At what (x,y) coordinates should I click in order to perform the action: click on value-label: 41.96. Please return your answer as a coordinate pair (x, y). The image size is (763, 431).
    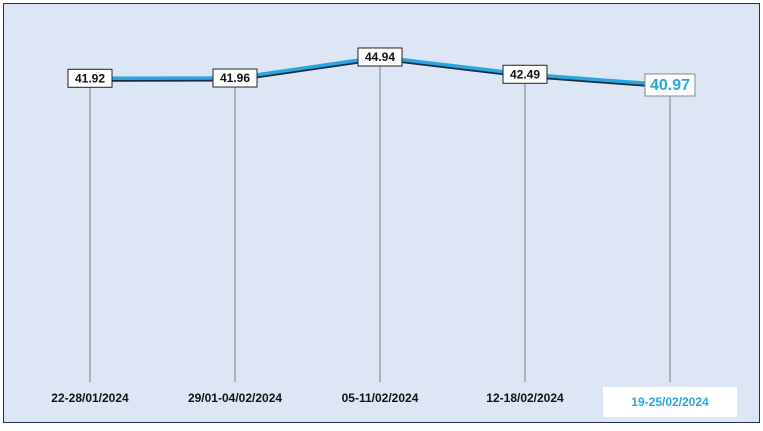
    Looking at the image, I should click on (235, 78).